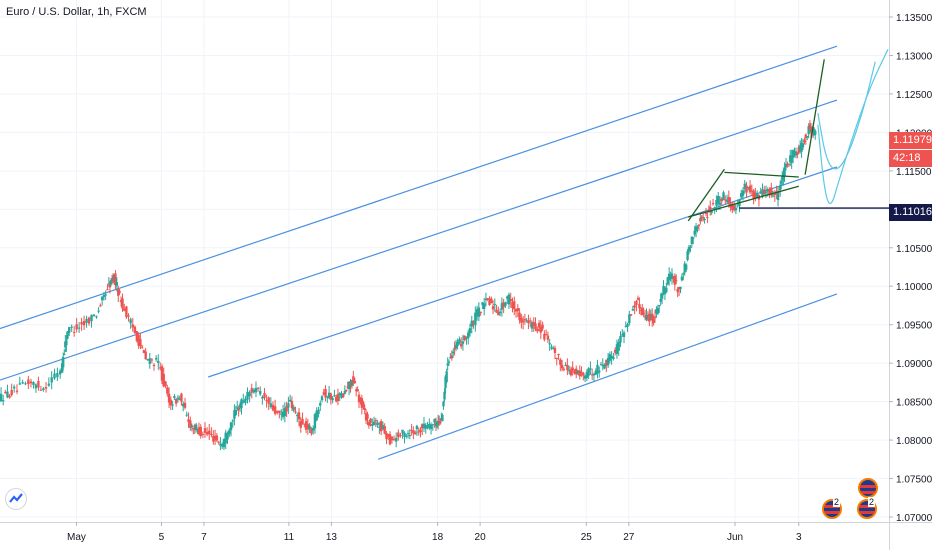 Image resolution: width=932 pixels, height=550 pixels. Describe the element at coordinates (914, 95) in the screenshot. I see `y-tick-label: 1.12500` at that location.